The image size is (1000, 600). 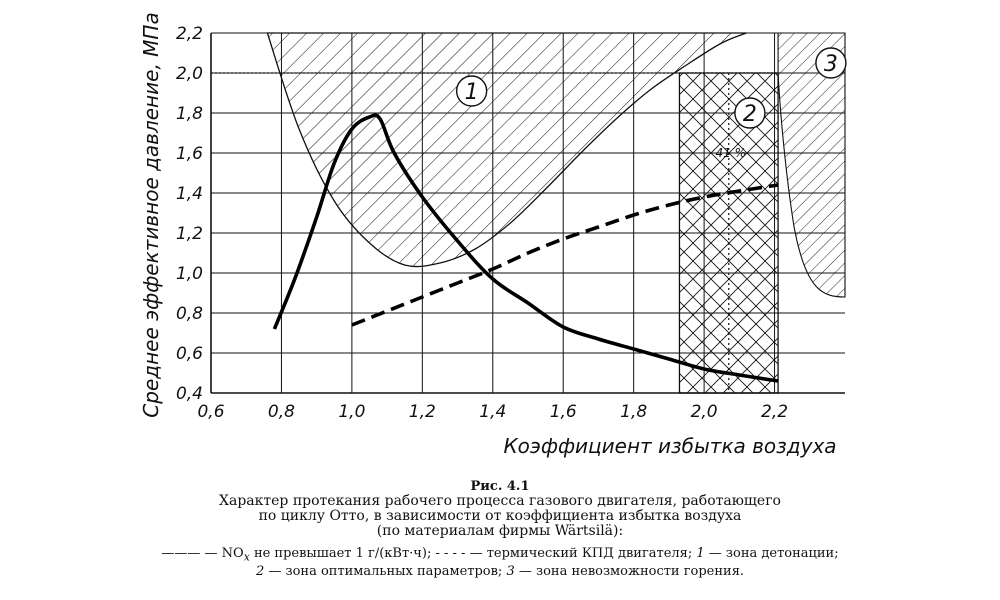 What do you see at coordinates (492, 412) in the screenshot?
I see `x-tick-label: 1,4` at bounding box center [492, 412].